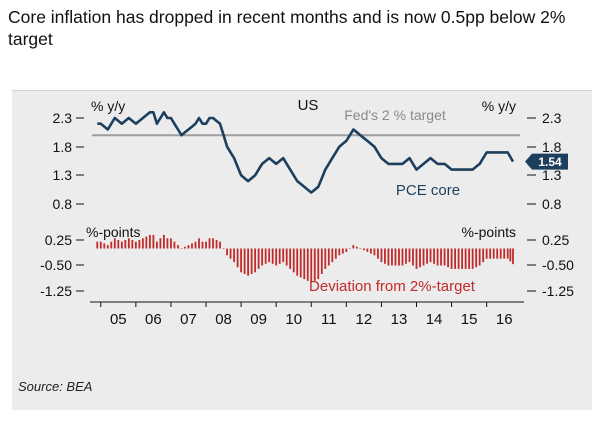  What do you see at coordinates (118, 319) in the screenshot?
I see `x-tick-label: 05` at bounding box center [118, 319].